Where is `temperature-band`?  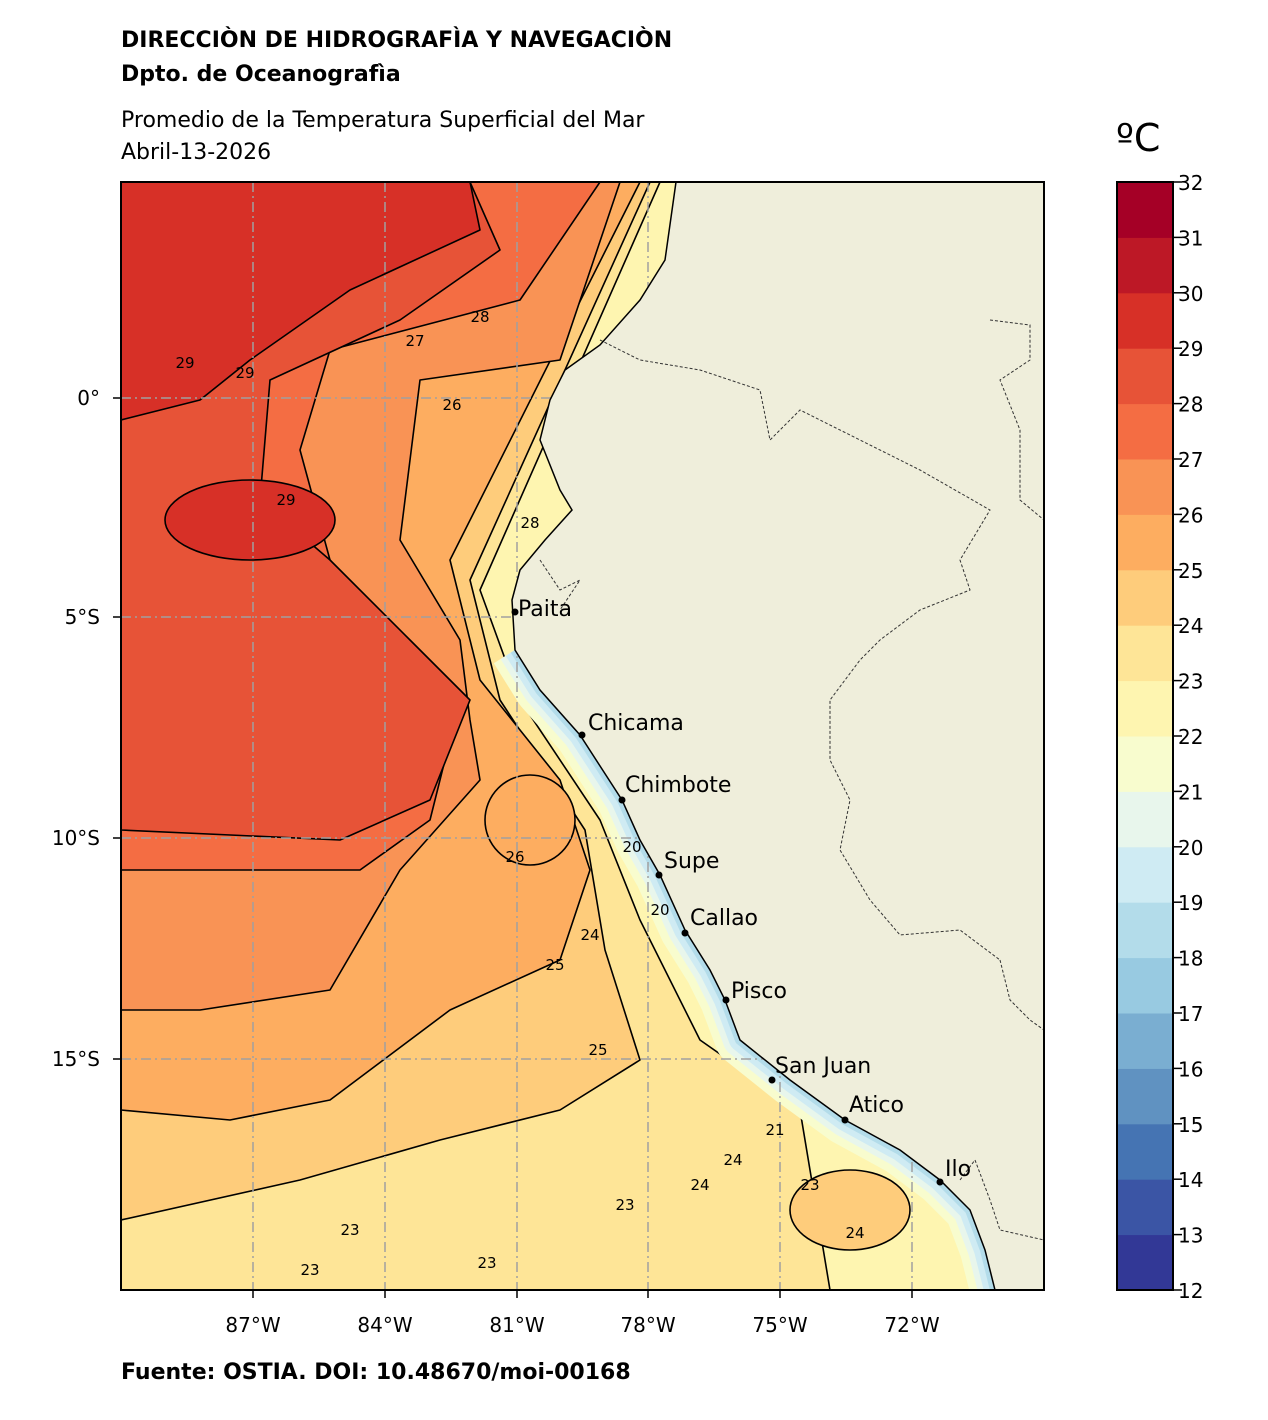 temperature-band is located at coordinates (301, 301).